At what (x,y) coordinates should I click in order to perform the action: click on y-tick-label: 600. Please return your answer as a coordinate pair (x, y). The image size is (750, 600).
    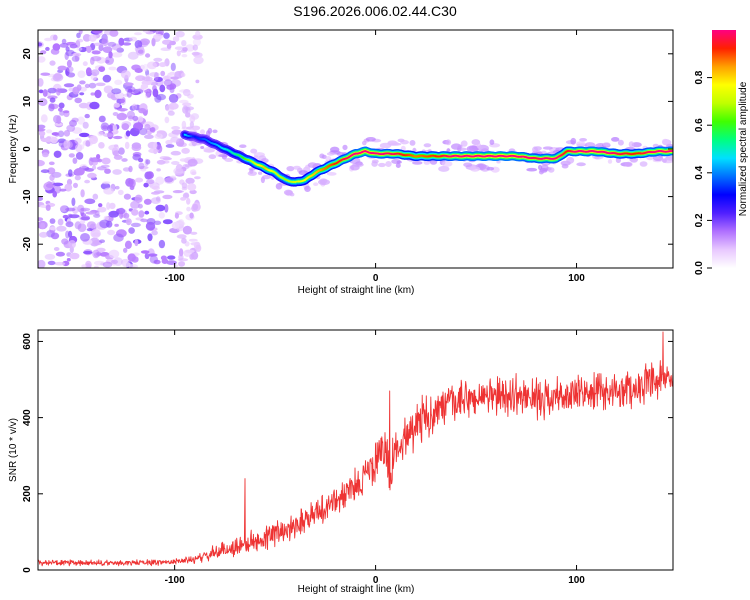
    Looking at the image, I should click on (27, 341).